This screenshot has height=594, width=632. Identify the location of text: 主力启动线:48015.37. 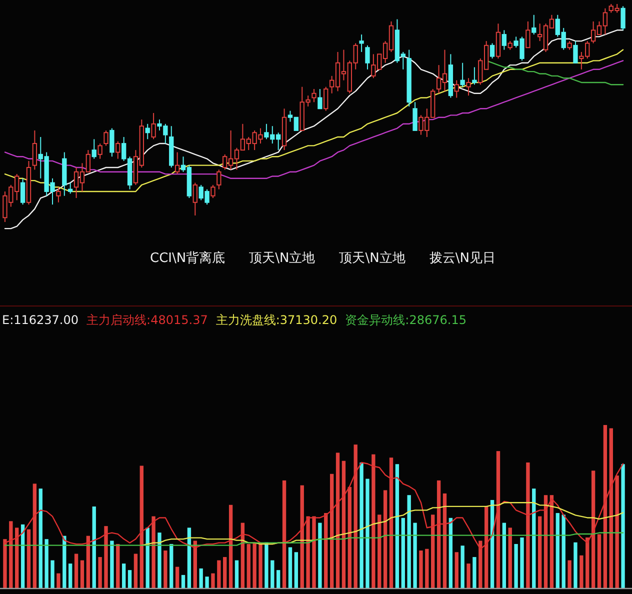
(147, 320).